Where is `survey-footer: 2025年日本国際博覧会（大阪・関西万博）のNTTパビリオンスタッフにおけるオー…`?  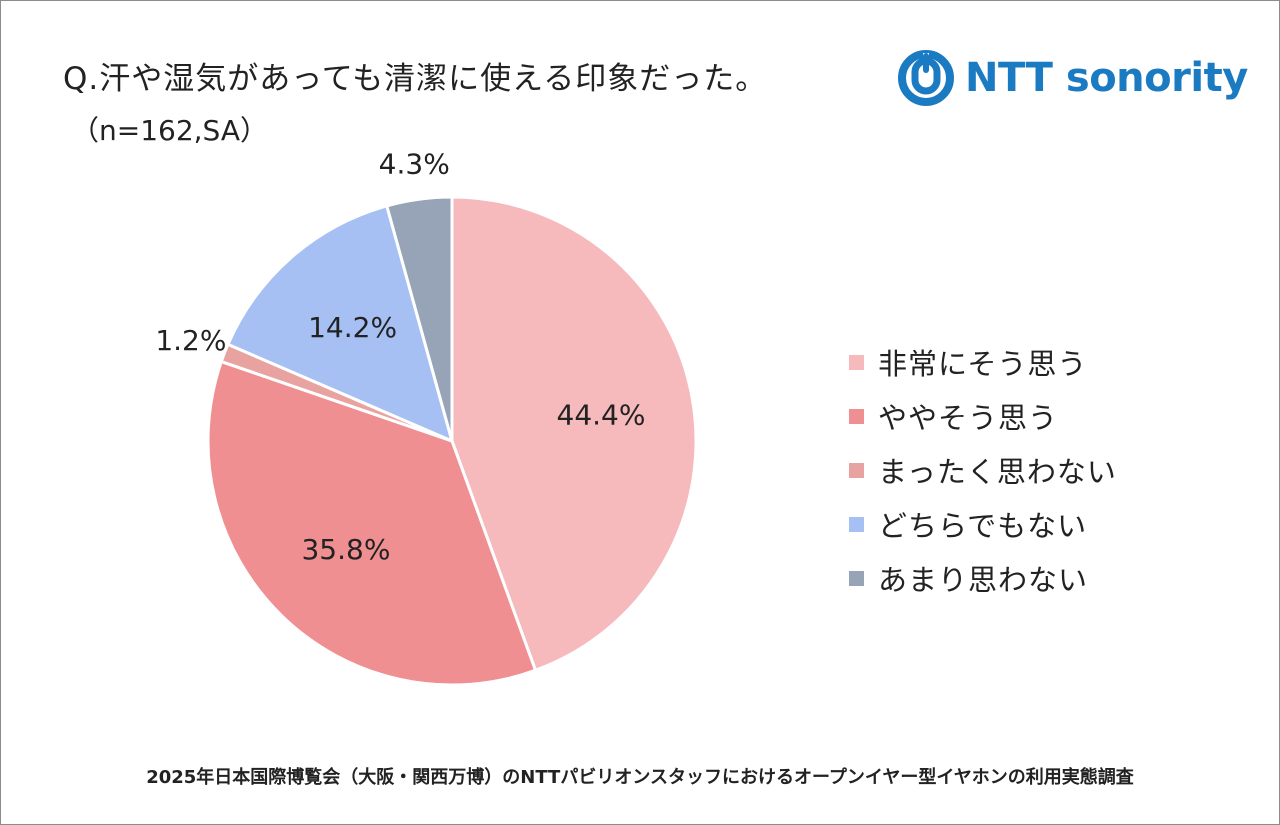
survey-footer: 2025年日本国際博覧会（大阪・関西万博）のNTTパビリオンスタッフにおけるオー… is located at coordinates (640, 777).